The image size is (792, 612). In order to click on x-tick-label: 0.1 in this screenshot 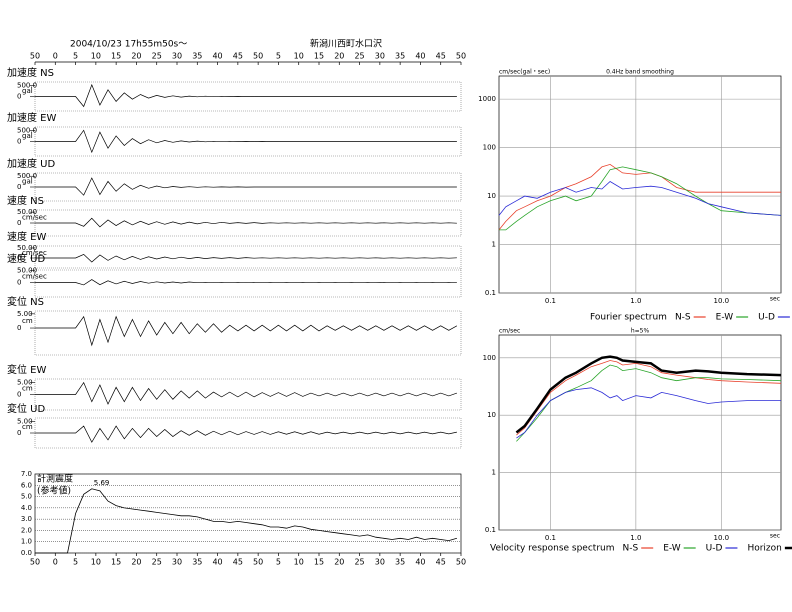, I will do `click(550, 538)`.